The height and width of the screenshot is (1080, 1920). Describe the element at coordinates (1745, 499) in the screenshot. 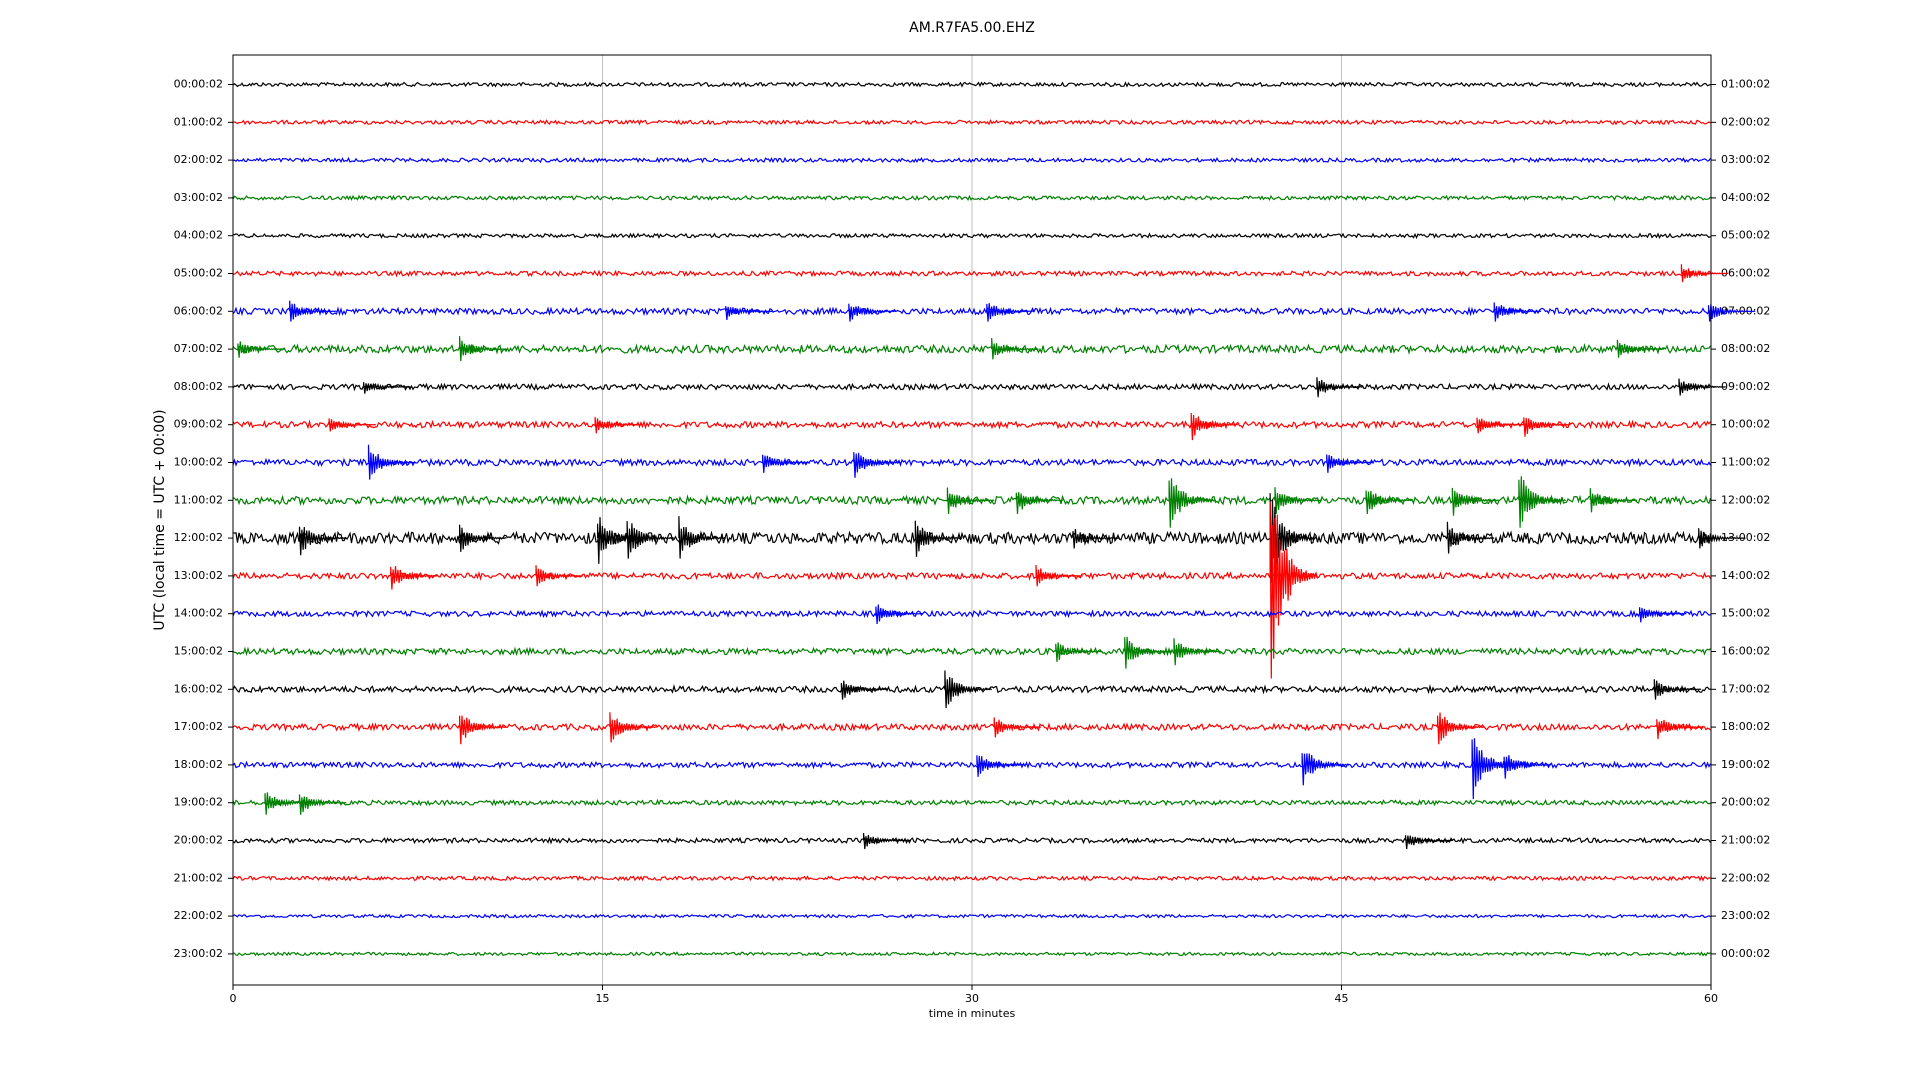

I see `row-label-right: 12:00:02` at that location.